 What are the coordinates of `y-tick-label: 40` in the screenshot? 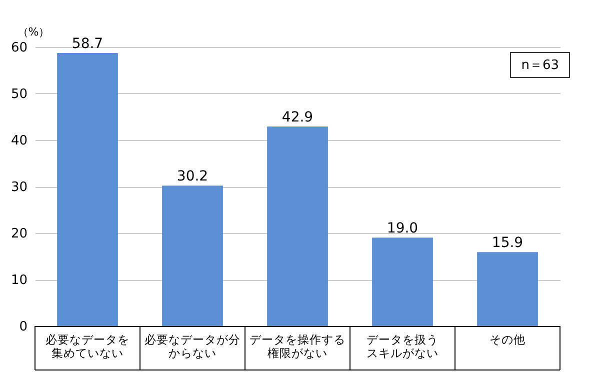 It's located at (19, 141).